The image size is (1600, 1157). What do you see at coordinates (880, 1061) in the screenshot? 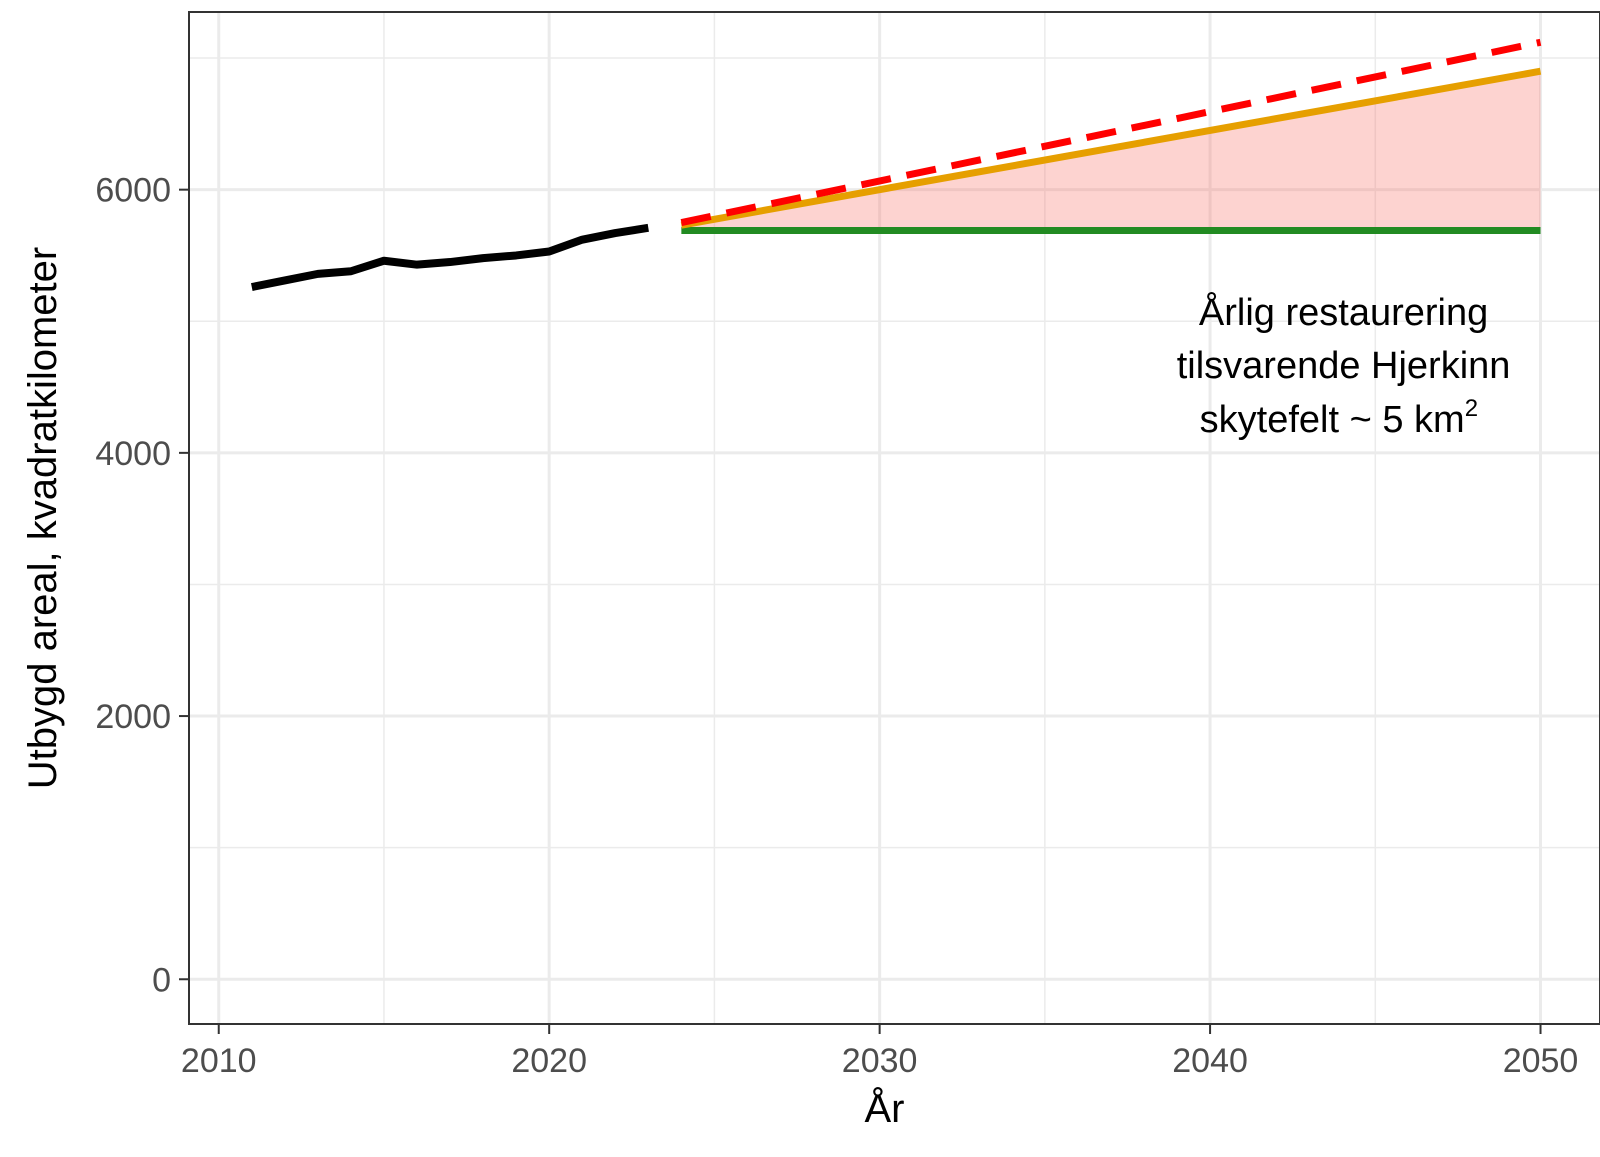
I see `x-tick-label: 2030` at bounding box center [880, 1061].